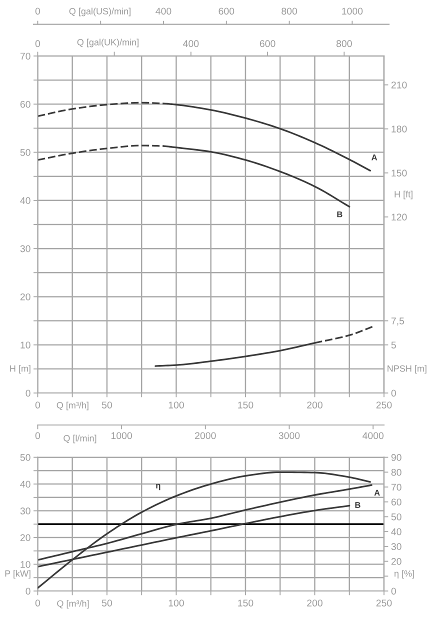  Describe the element at coordinates (396, 502) in the screenshot. I see `y2-tick-label: 60` at that location.